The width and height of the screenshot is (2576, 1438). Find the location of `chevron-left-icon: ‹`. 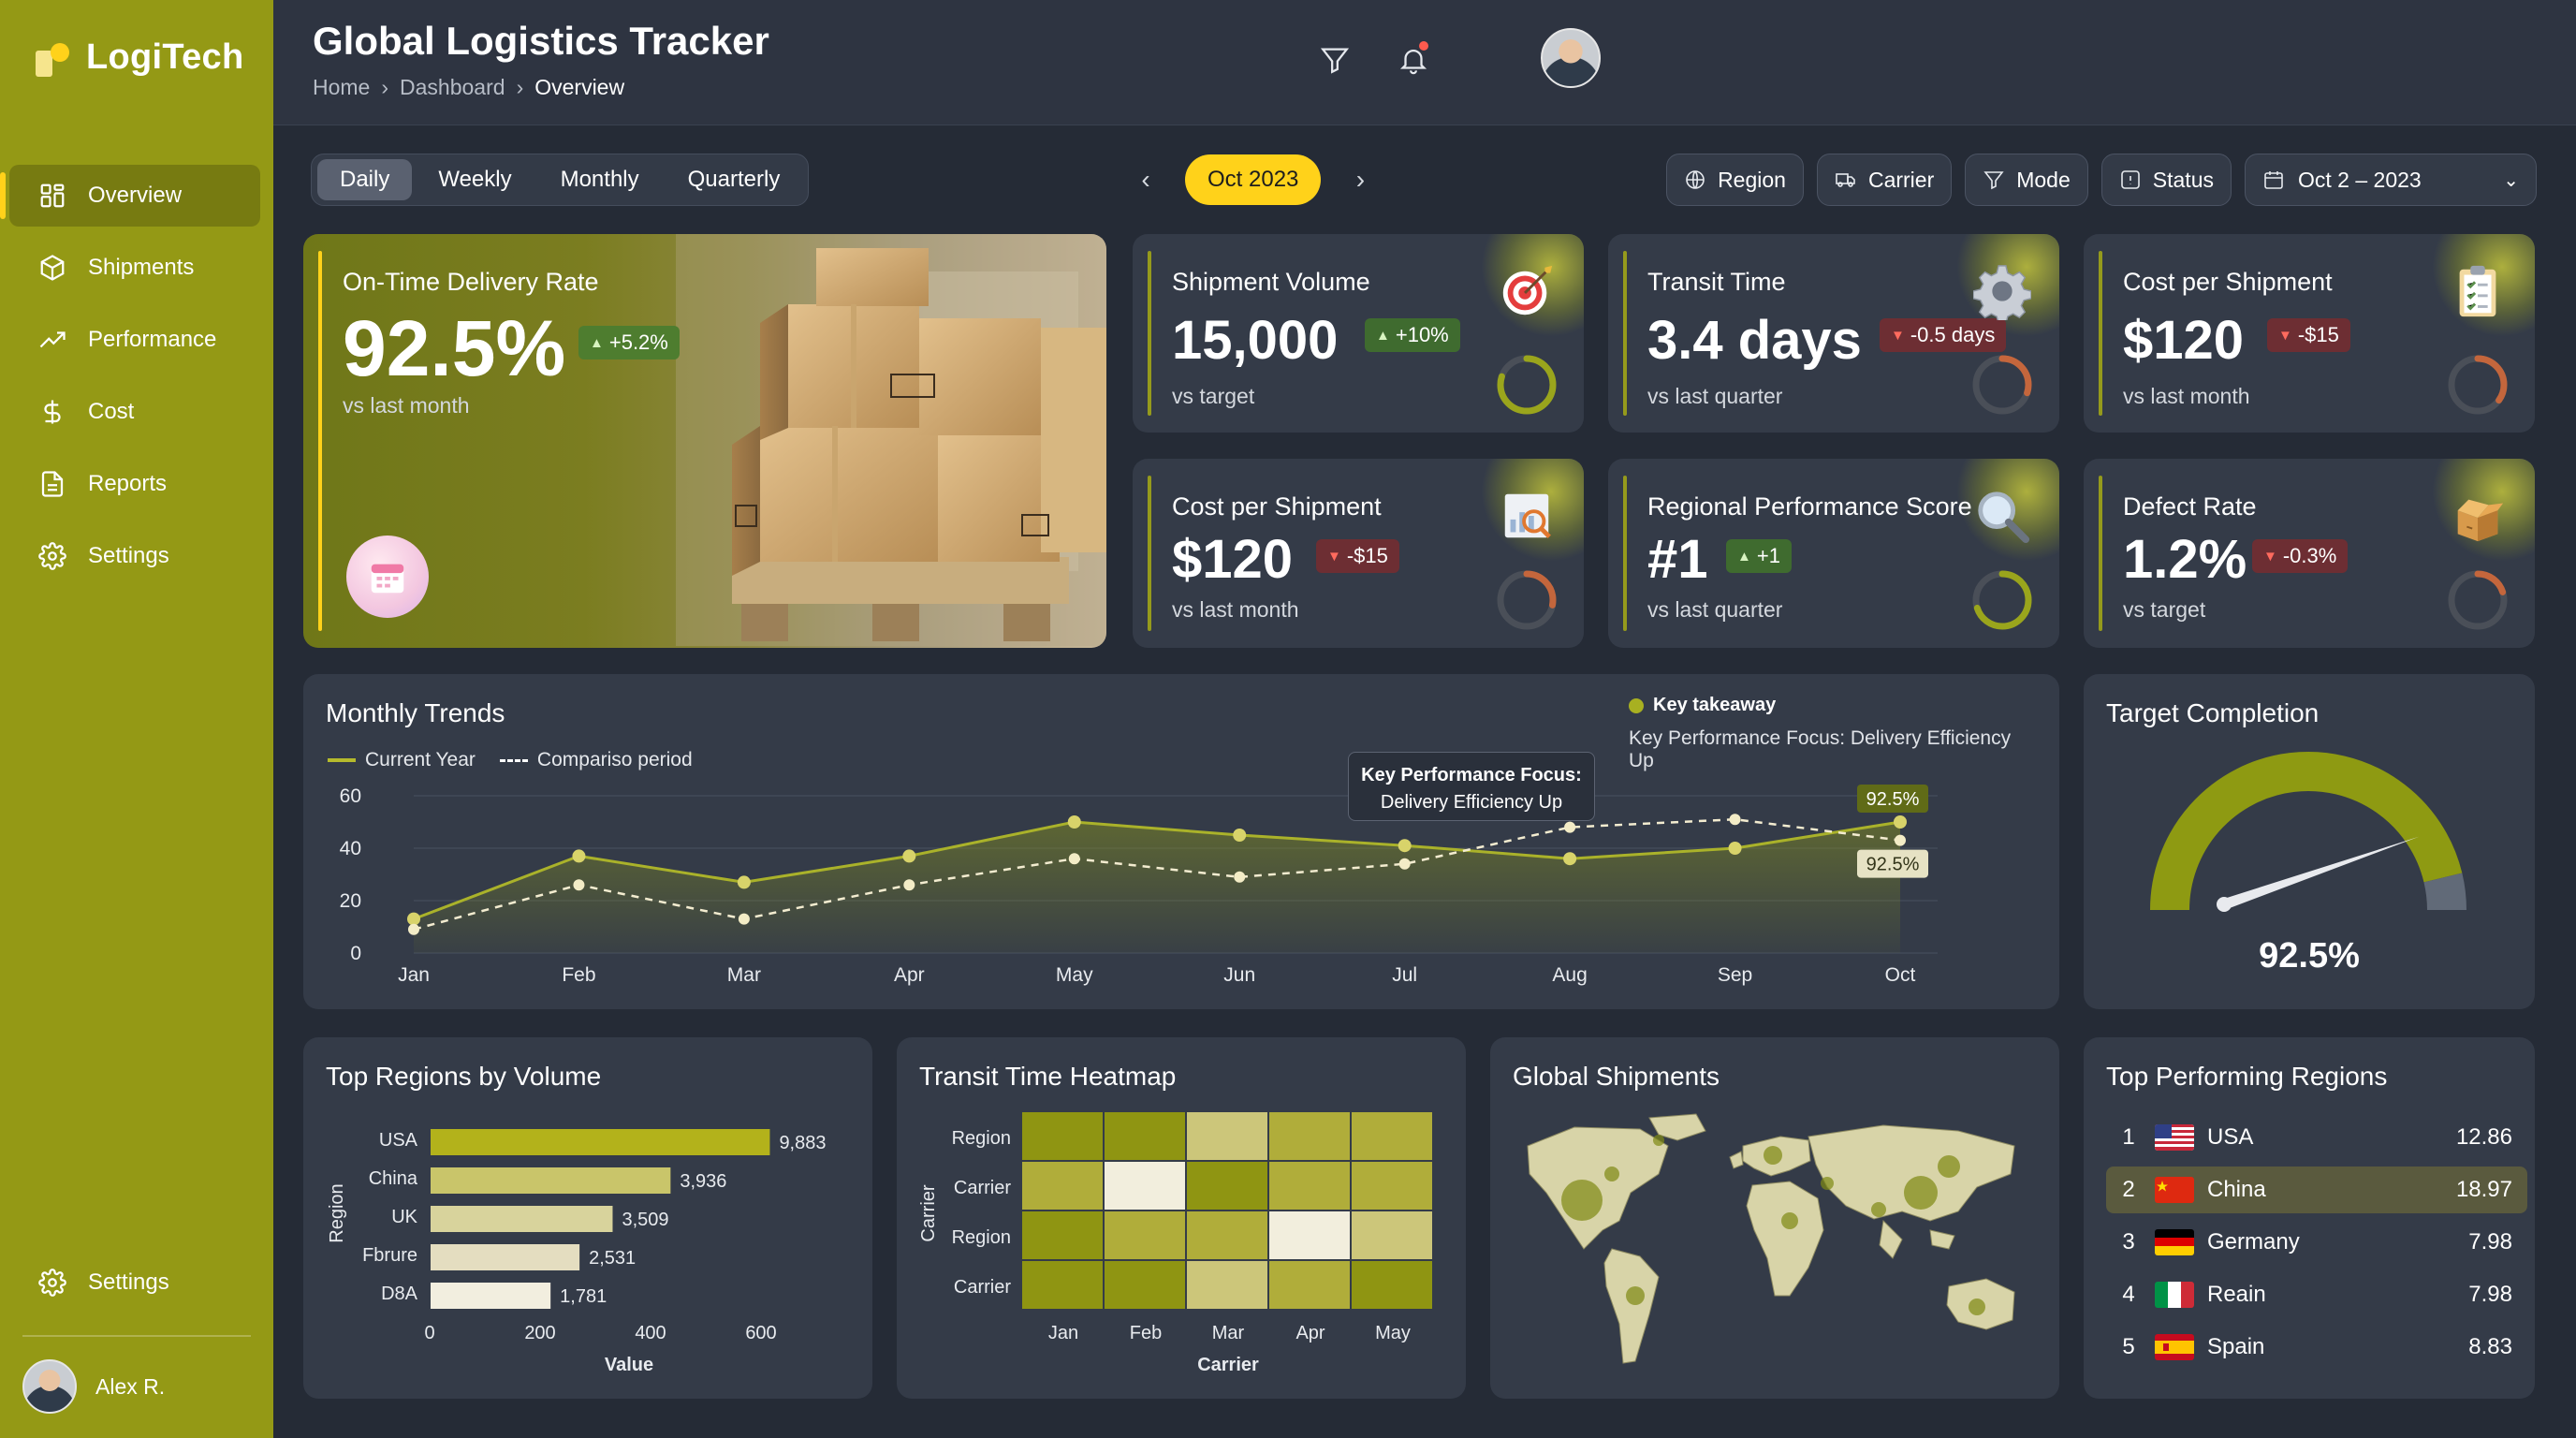

chevron-left-icon: ‹ is located at coordinates (1145, 179).